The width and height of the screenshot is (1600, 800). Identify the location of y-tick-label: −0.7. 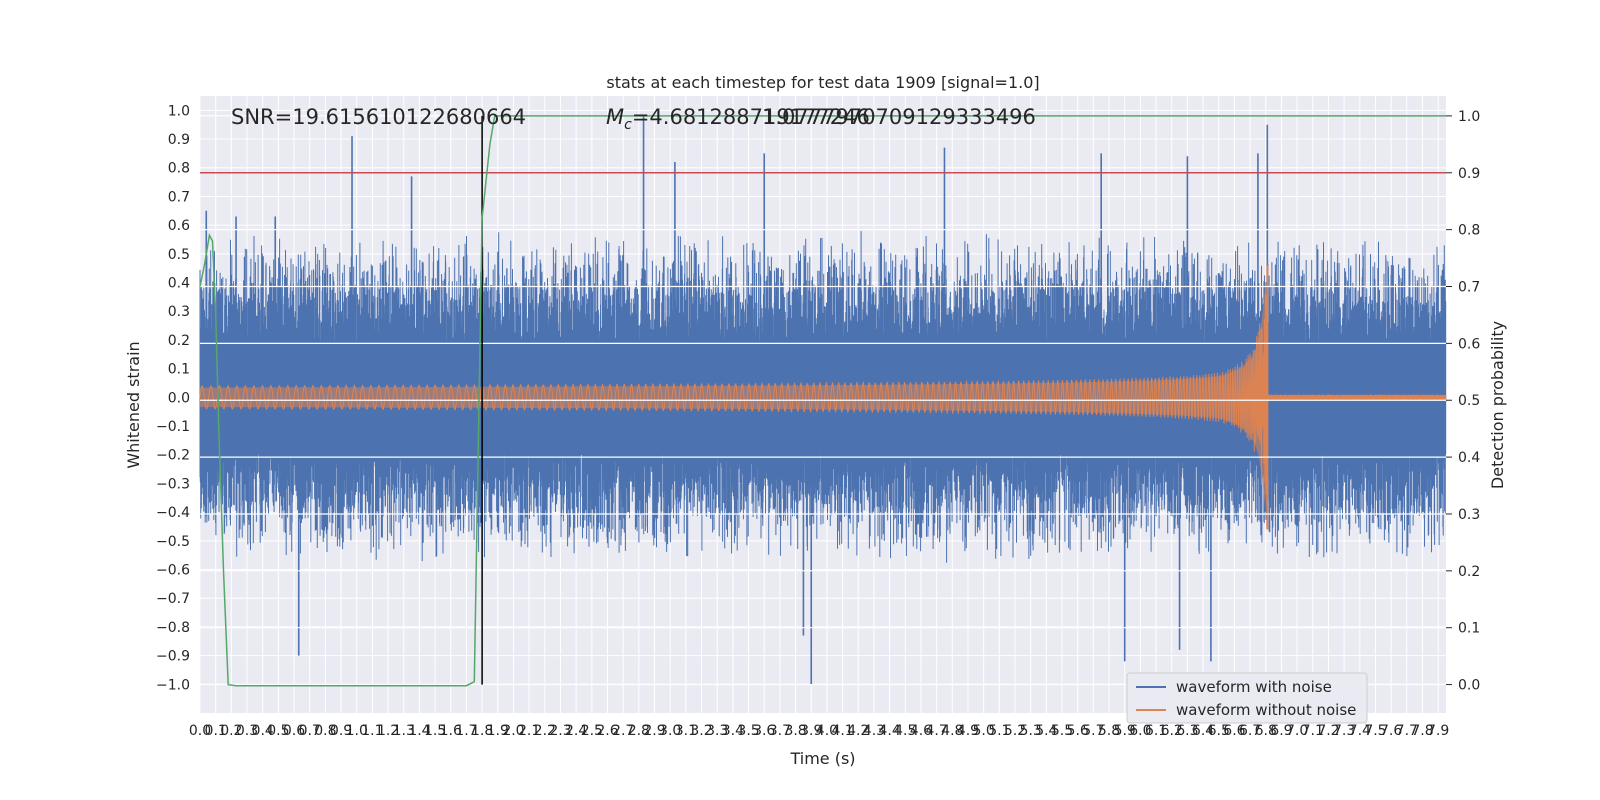
(173, 599).